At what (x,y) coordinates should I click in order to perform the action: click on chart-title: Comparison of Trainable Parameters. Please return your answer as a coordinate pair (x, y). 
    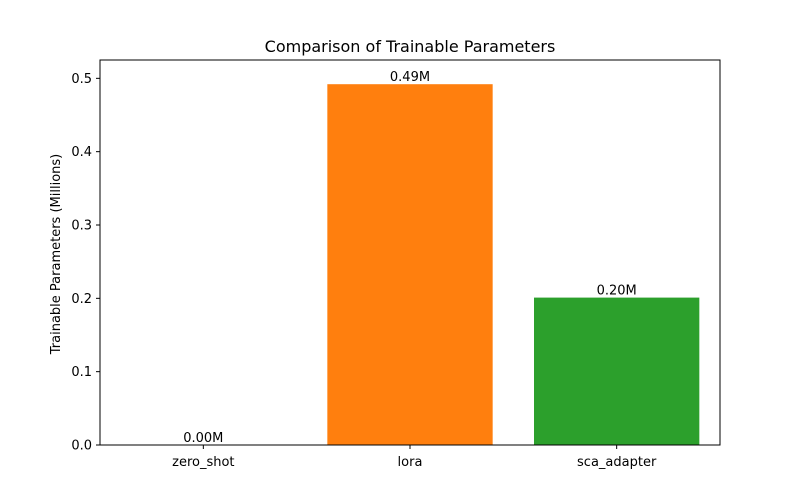
    Looking at the image, I should click on (410, 46).